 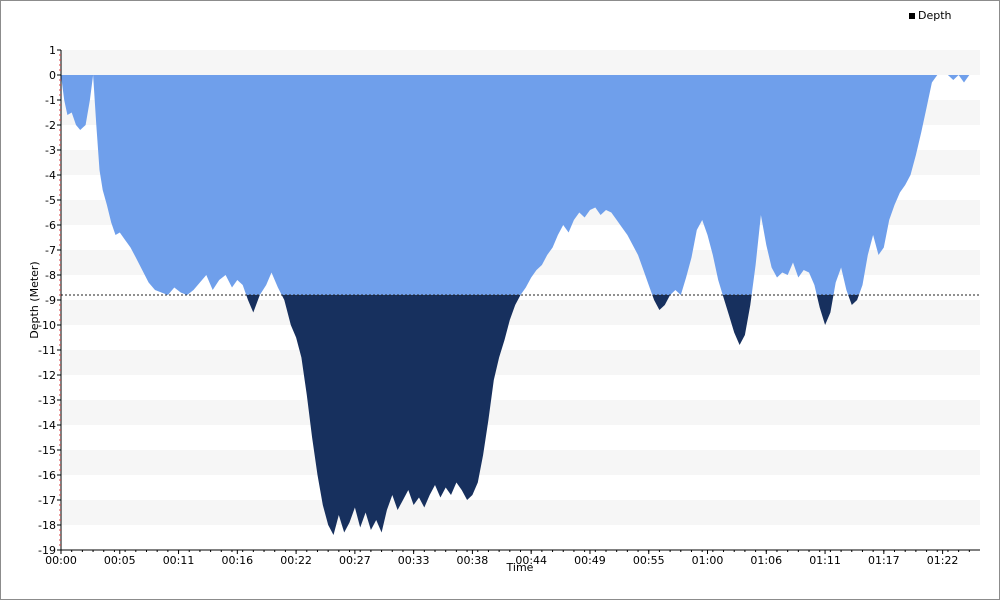 What do you see at coordinates (296, 560) in the screenshot?
I see `x-tick-label: 00:22` at bounding box center [296, 560].